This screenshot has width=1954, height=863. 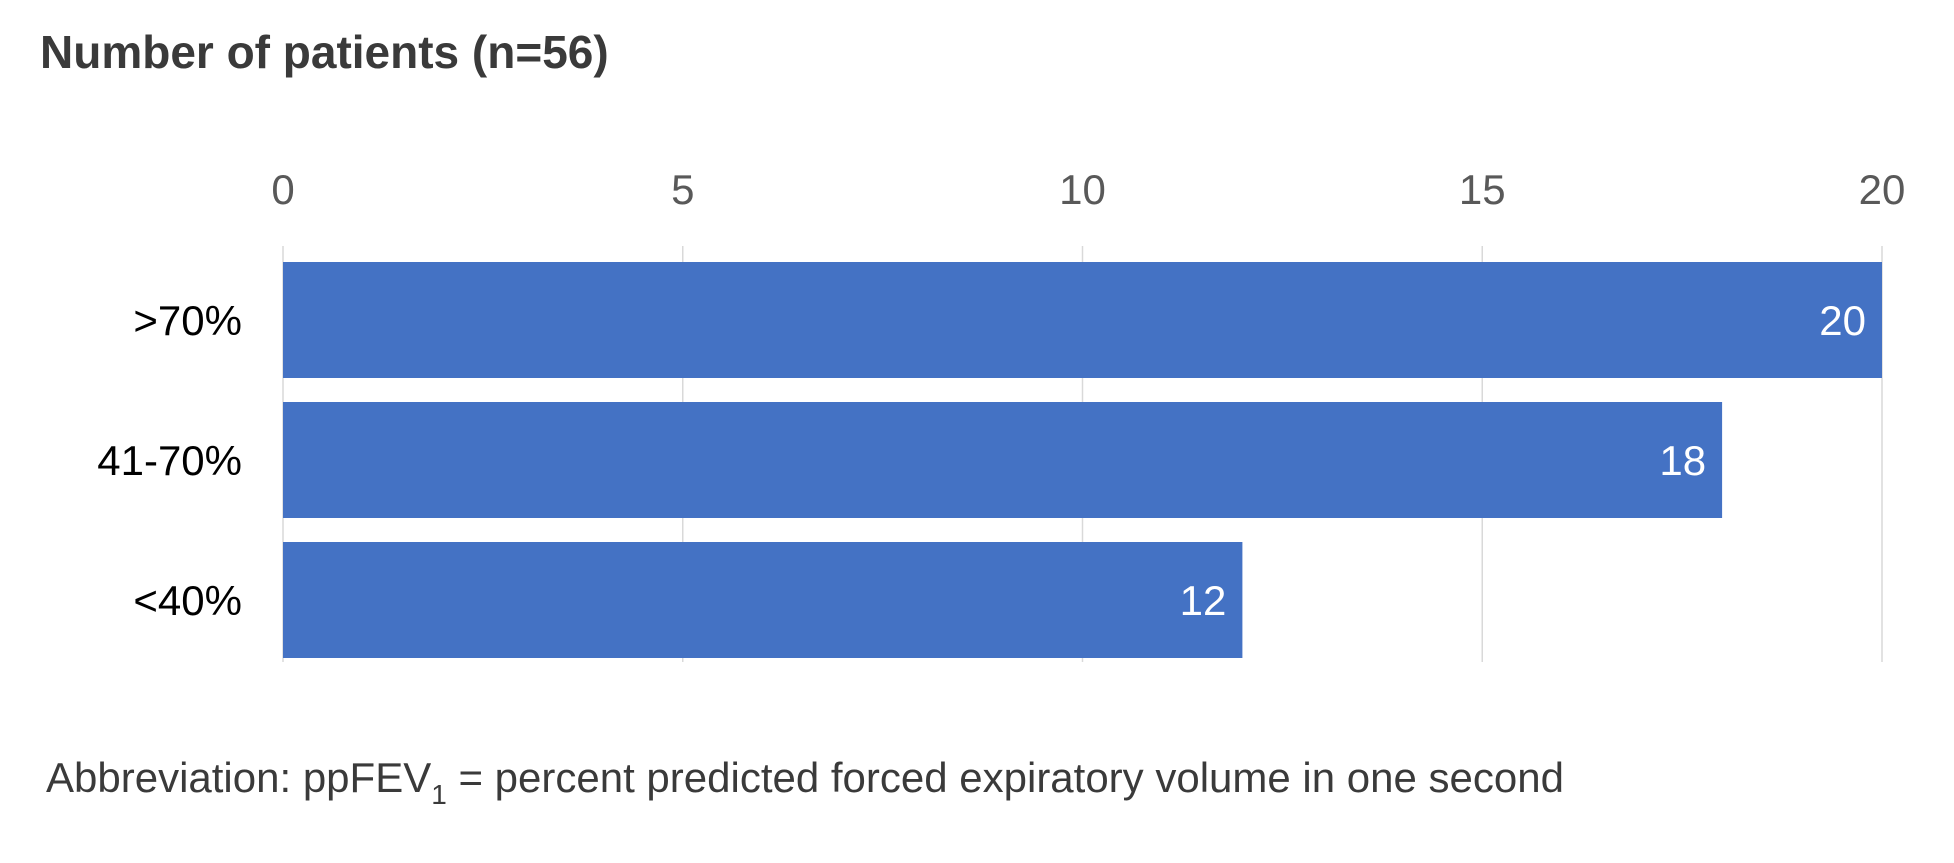 I want to click on footnote-prefix: Abbreviation: ppFEV, so click(x=238, y=777).